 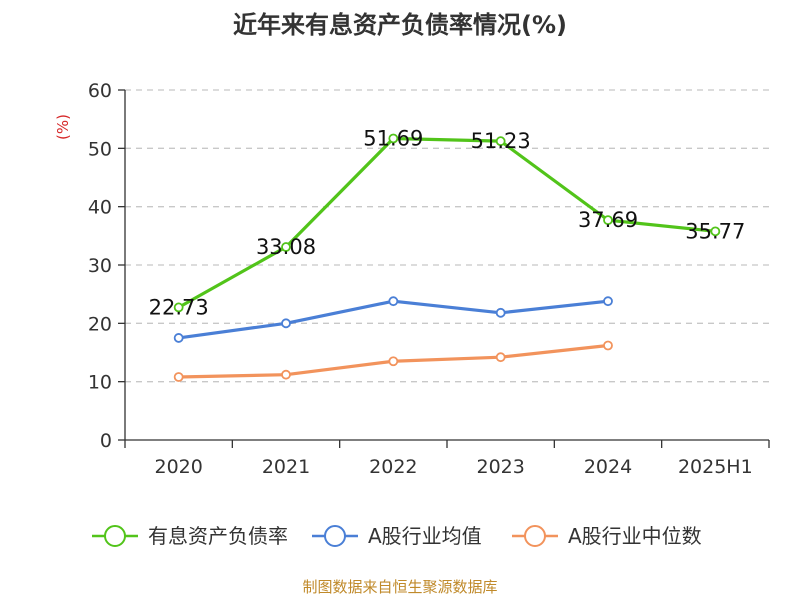 What do you see at coordinates (100, 91) in the screenshot?
I see `y-tick-label: 60` at bounding box center [100, 91].